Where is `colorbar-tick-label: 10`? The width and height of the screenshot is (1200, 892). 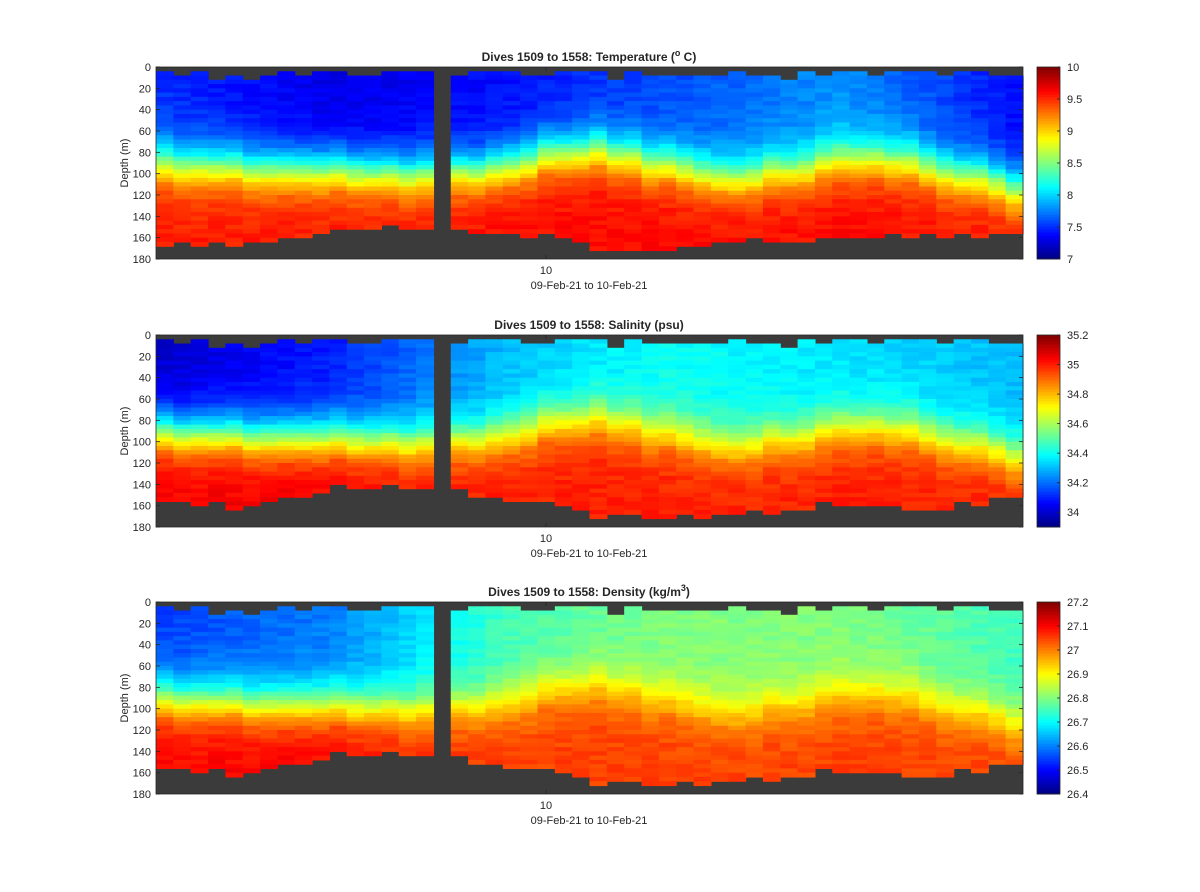 colorbar-tick-label: 10 is located at coordinates (1073, 68).